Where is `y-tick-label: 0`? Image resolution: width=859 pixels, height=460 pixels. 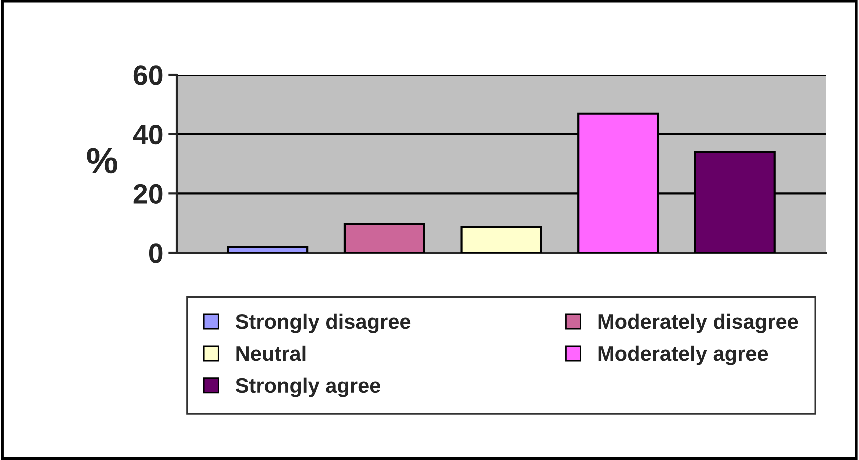
y-tick-label: 0 is located at coordinates (156, 254).